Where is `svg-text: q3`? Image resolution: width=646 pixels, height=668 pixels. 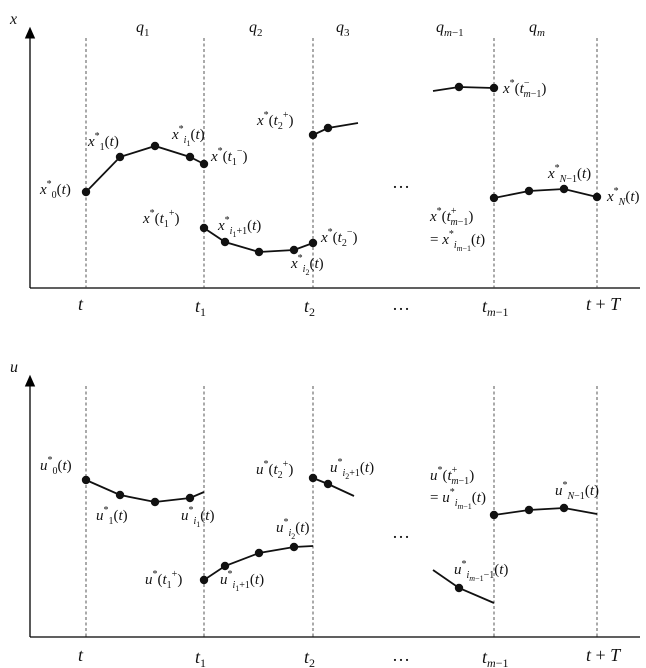
svg-text: q3 is located at coordinates (343, 29).